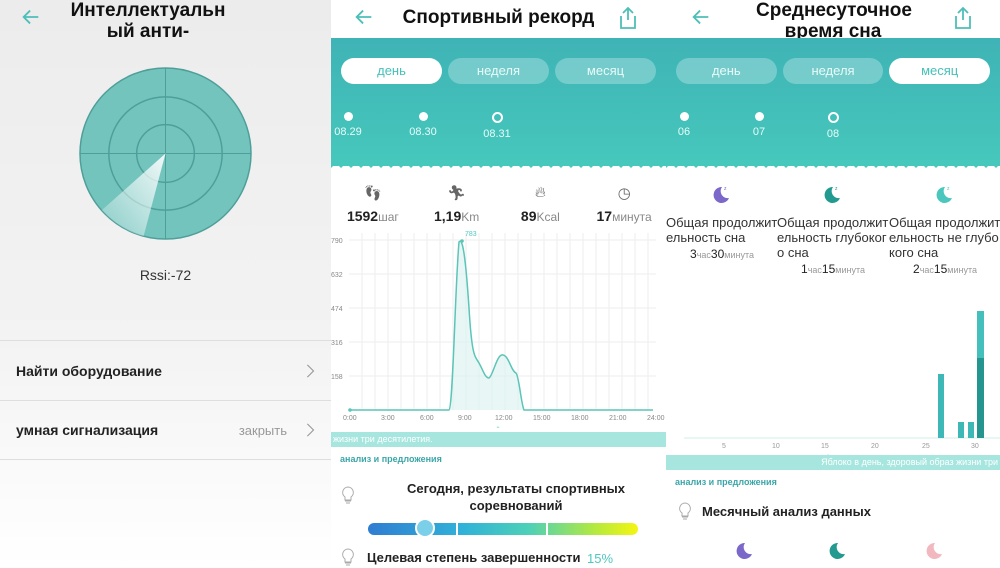 The height and width of the screenshot is (568, 1000). Describe the element at coordinates (457, 193) in the screenshot. I see `running-icon: 🏃︎` at that location.